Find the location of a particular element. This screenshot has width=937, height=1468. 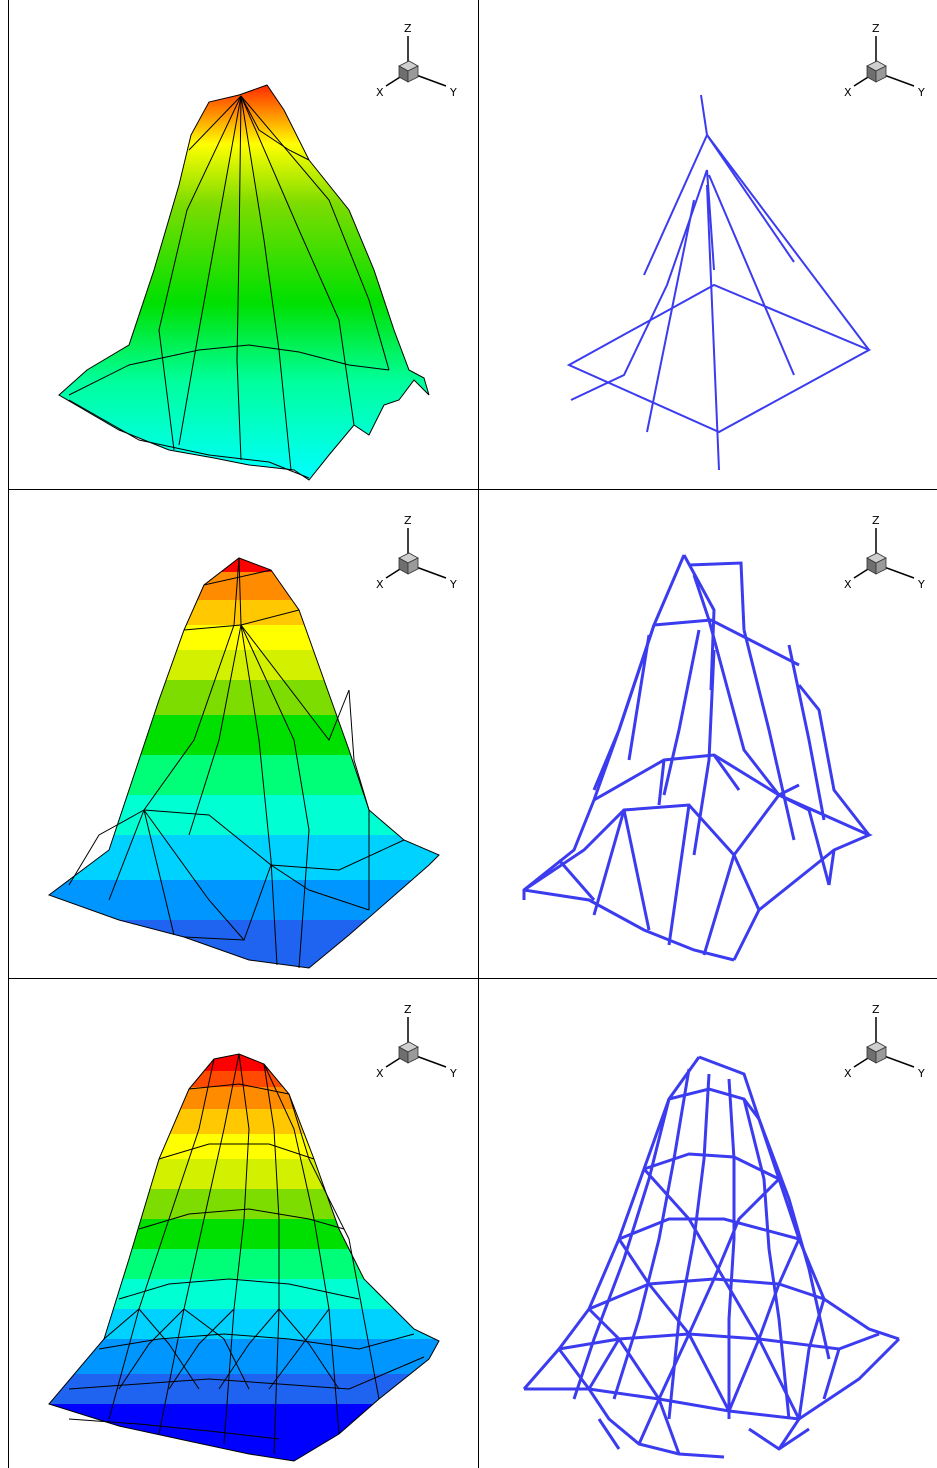

frame-left is located at coordinates (8, 734).